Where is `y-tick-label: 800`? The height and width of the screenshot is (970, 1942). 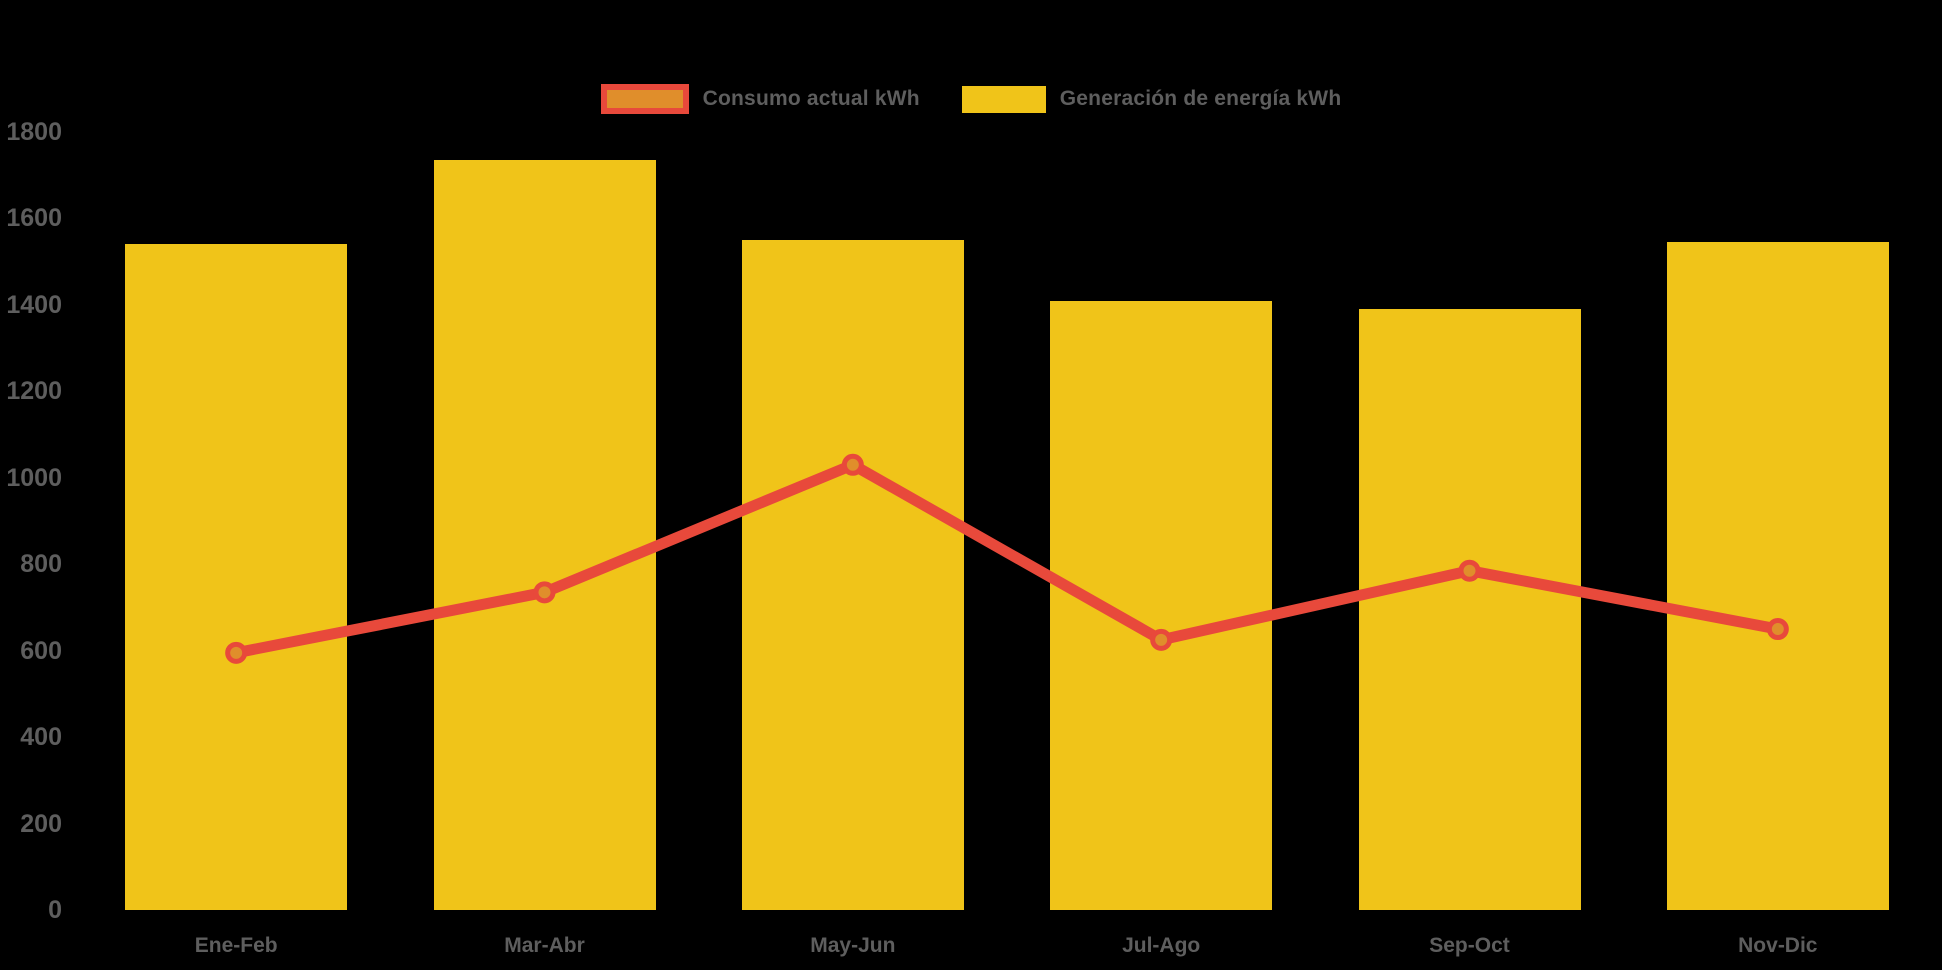
y-tick-label: 800 is located at coordinates (41, 564).